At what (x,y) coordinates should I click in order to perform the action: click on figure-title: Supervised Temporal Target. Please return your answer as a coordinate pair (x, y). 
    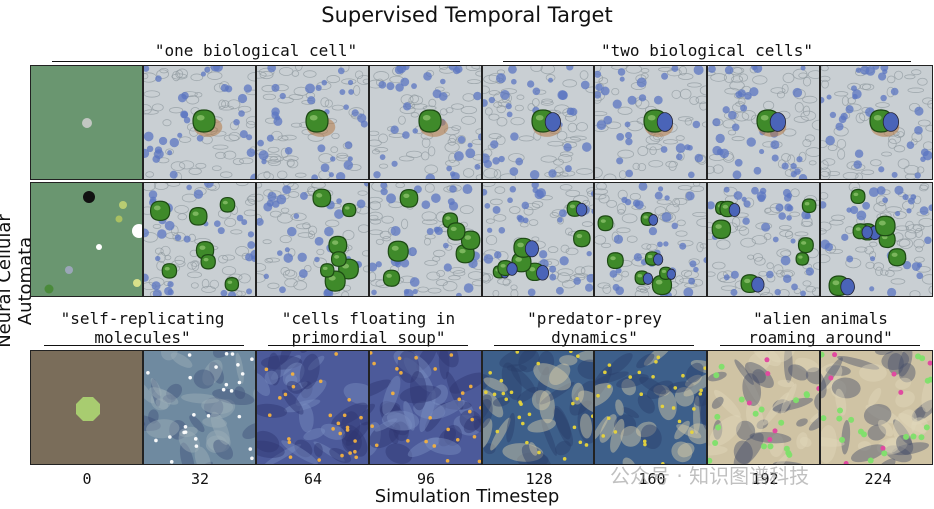
    Looking at the image, I should click on (467, 15).